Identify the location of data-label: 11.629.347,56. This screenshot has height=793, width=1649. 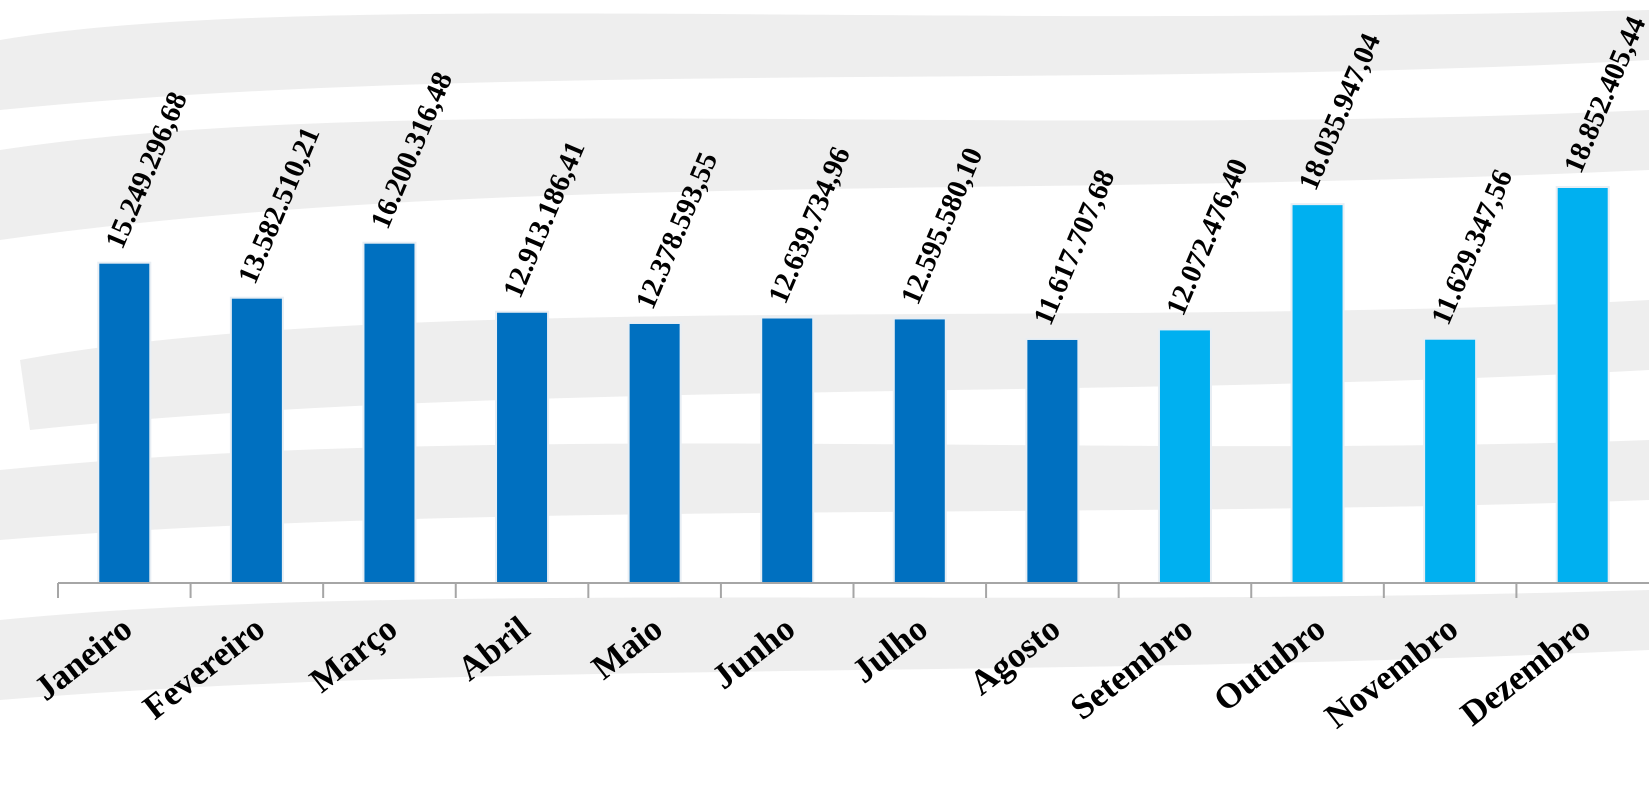
(1472, 247).